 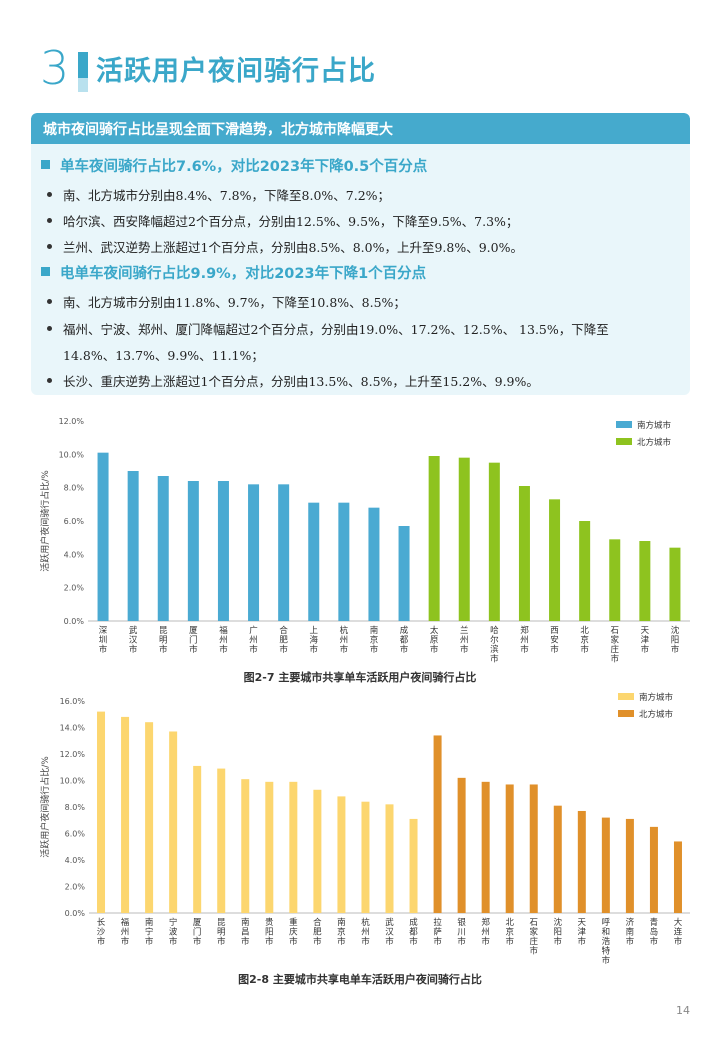 I want to click on ebike-chart-caption: 图2-8 主要城市共享电单车活跃用户夜间骑行占比, so click(x=360, y=979).